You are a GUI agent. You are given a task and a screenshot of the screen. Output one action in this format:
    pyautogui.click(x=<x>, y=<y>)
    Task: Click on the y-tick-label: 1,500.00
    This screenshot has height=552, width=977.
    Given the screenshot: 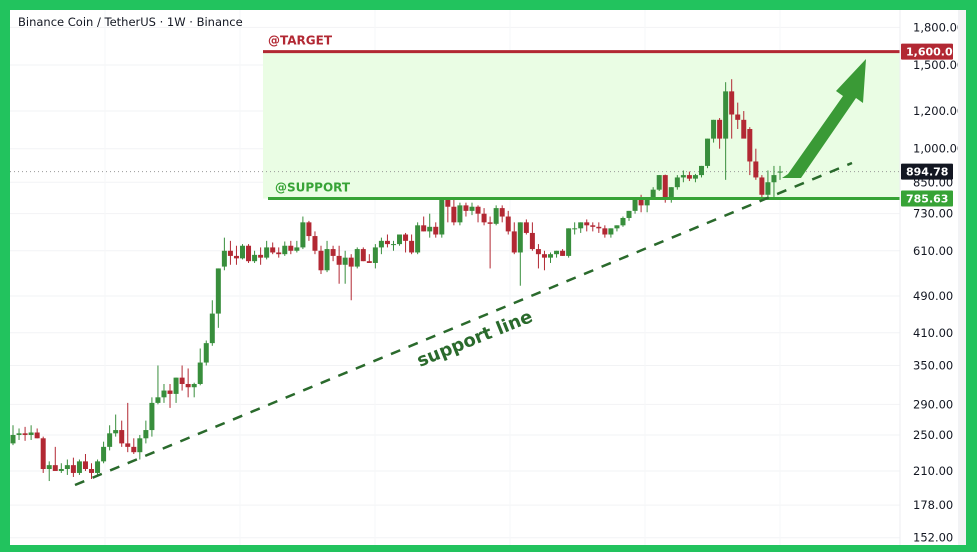 What is the action you would take?
    pyautogui.click(x=938, y=65)
    